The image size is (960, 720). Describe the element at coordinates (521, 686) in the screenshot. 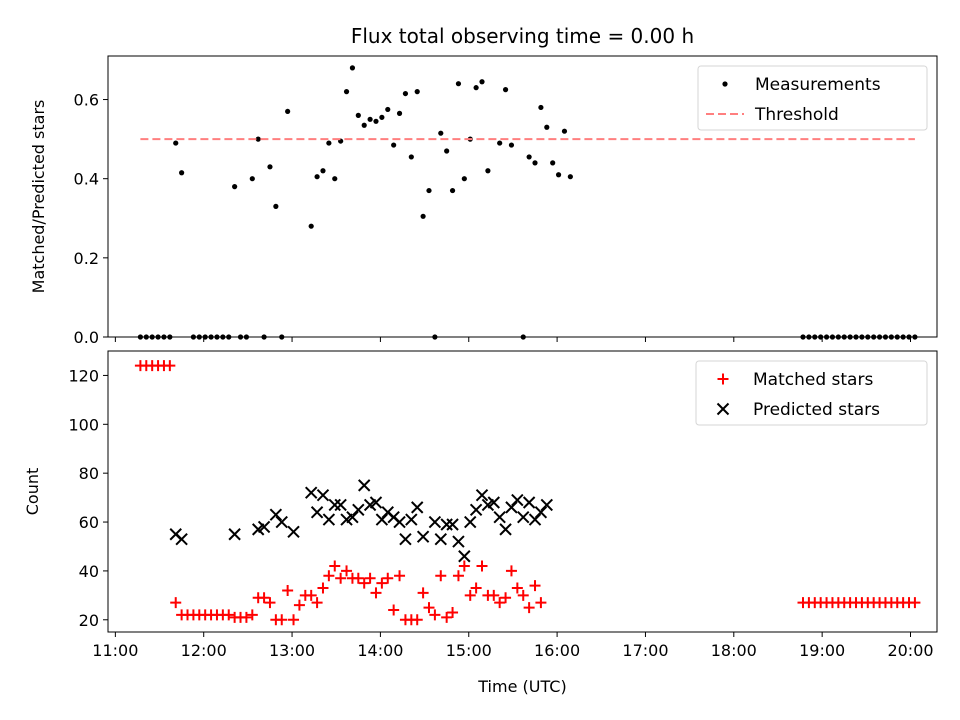

I see `x-axis-label: Time (UTC)` at that location.